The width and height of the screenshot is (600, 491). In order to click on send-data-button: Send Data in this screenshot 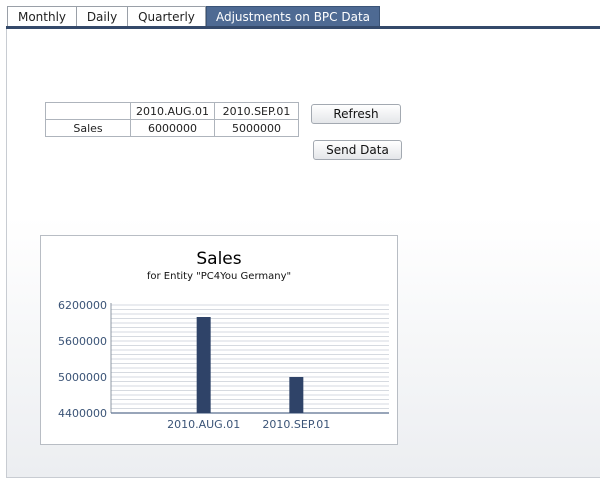, I will do `click(357, 150)`.